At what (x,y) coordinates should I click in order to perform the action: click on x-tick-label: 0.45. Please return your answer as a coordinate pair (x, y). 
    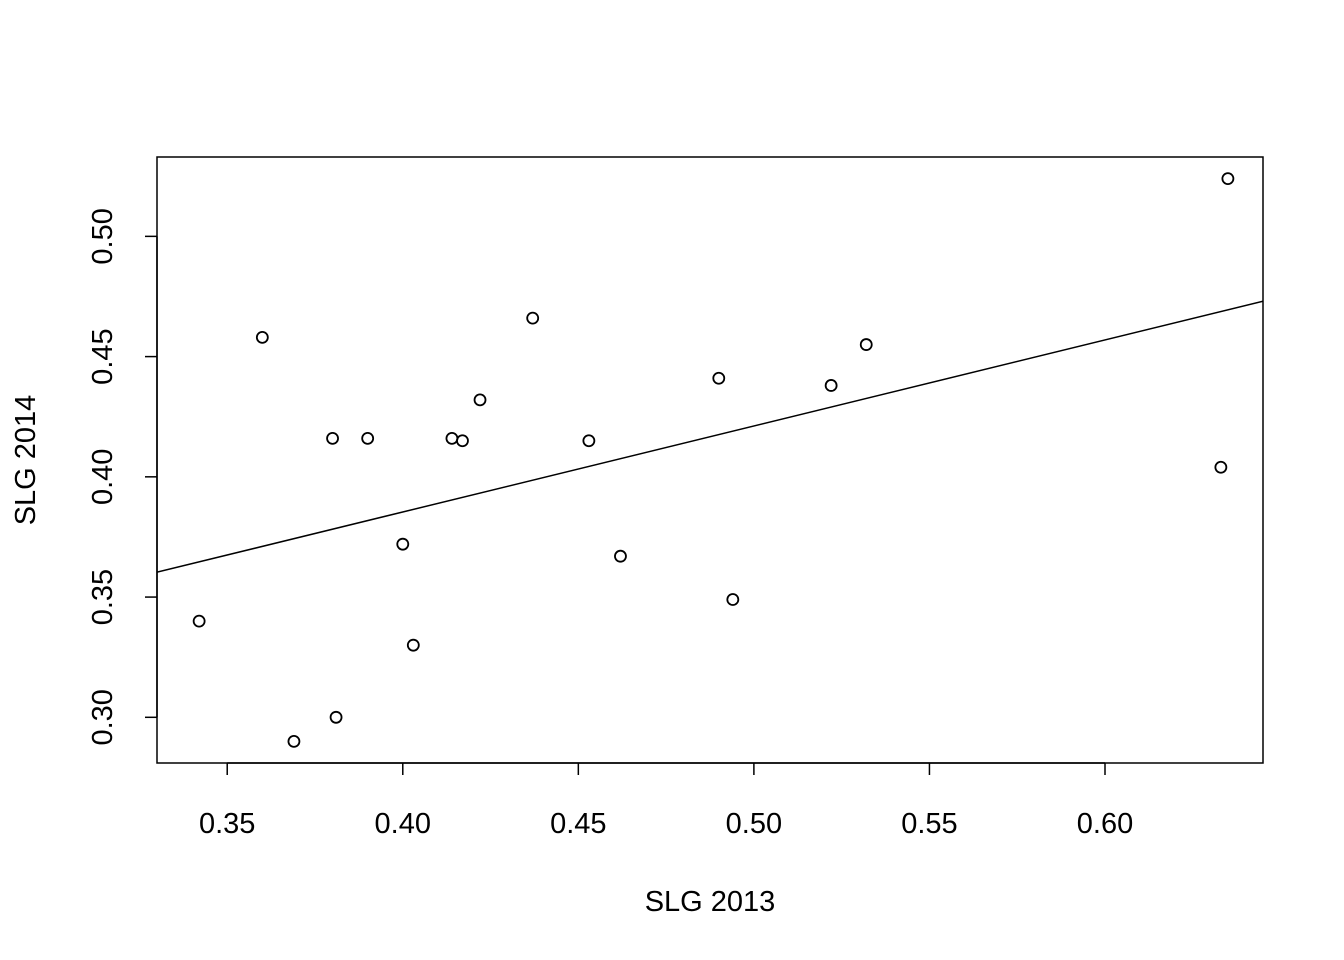
    Looking at the image, I should click on (578, 824).